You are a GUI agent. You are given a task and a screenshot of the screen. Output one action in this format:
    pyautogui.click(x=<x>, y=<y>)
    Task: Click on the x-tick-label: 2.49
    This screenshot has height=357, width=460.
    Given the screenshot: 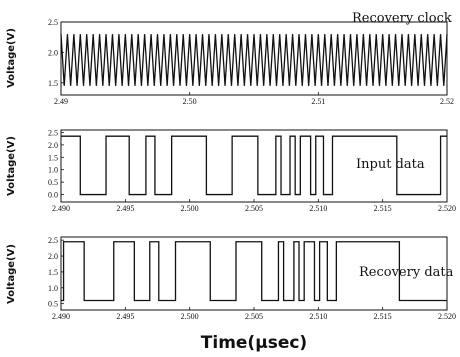 What is the action you would take?
    pyautogui.click(x=61, y=101)
    